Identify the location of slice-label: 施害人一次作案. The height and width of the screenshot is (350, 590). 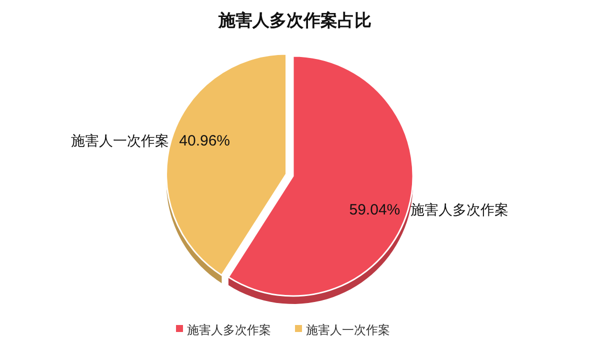
(119, 141).